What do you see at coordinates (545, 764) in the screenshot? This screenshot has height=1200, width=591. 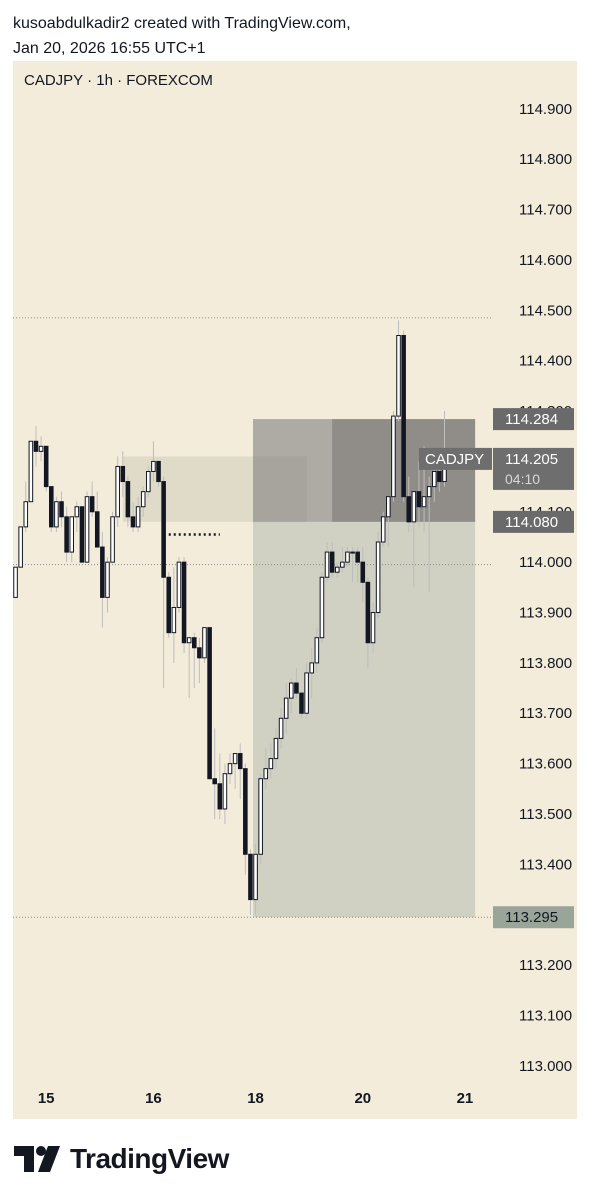 I see `y-tick-label: 113.600` at bounding box center [545, 764].